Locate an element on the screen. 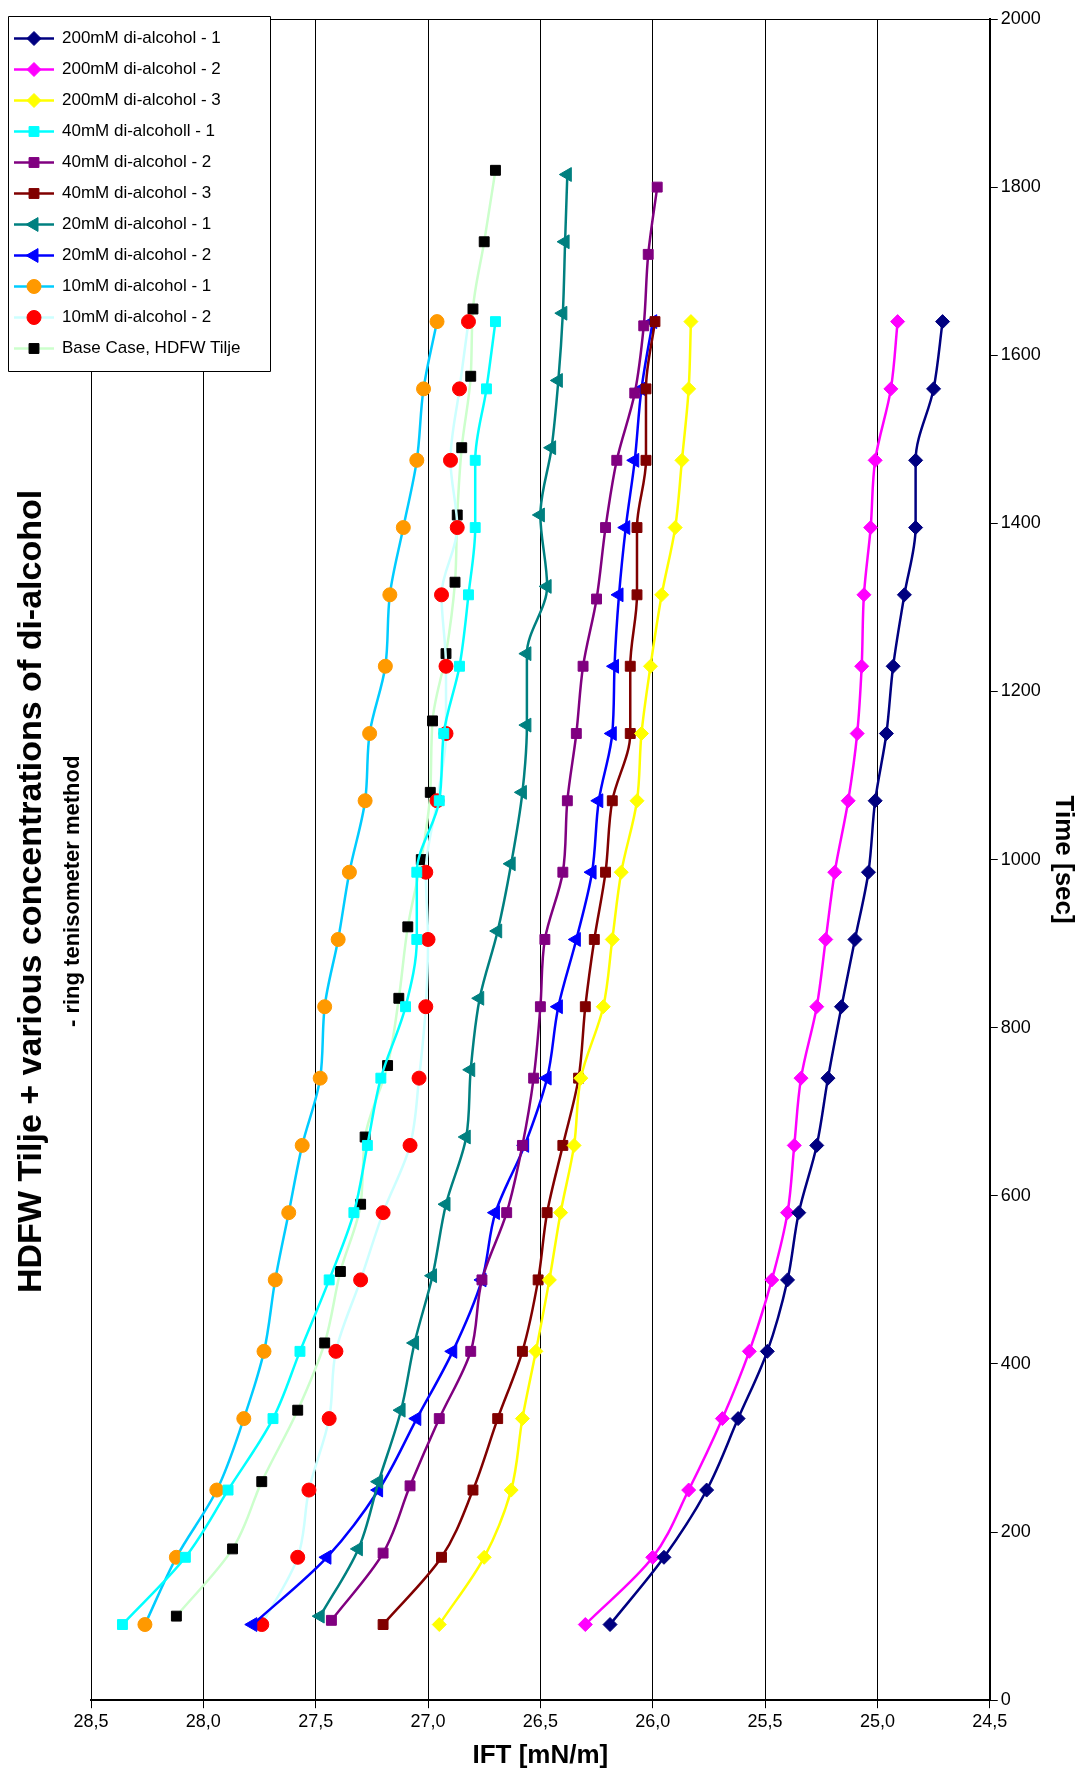  legend-label: 20mM di-alcohol - 1 is located at coordinates (137, 224).